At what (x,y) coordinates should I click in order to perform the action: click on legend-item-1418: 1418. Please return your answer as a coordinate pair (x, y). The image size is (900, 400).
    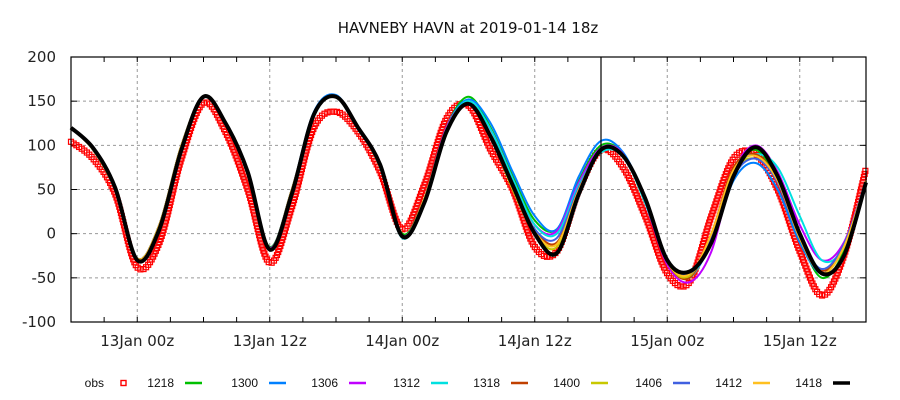
    Looking at the image, I should click on (822, 383).